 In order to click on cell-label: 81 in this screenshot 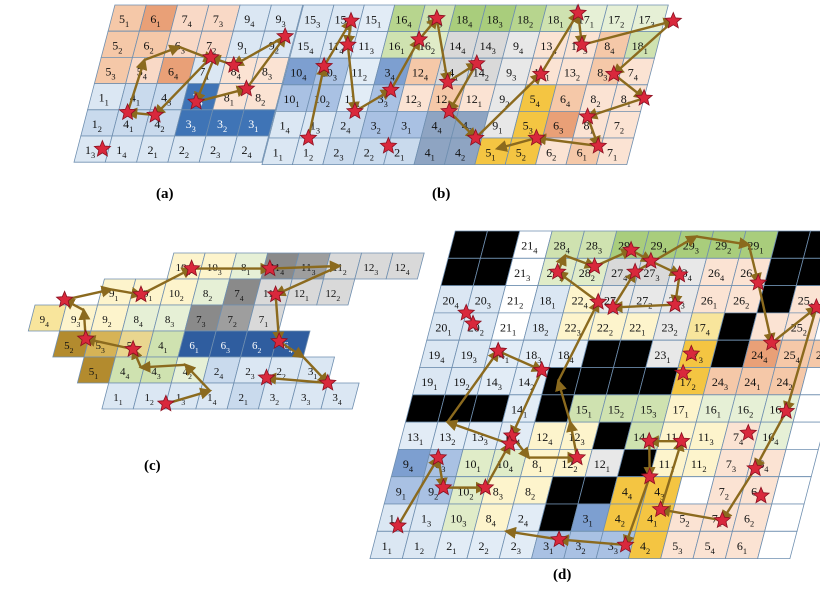, I will do `click(537, 465)`.